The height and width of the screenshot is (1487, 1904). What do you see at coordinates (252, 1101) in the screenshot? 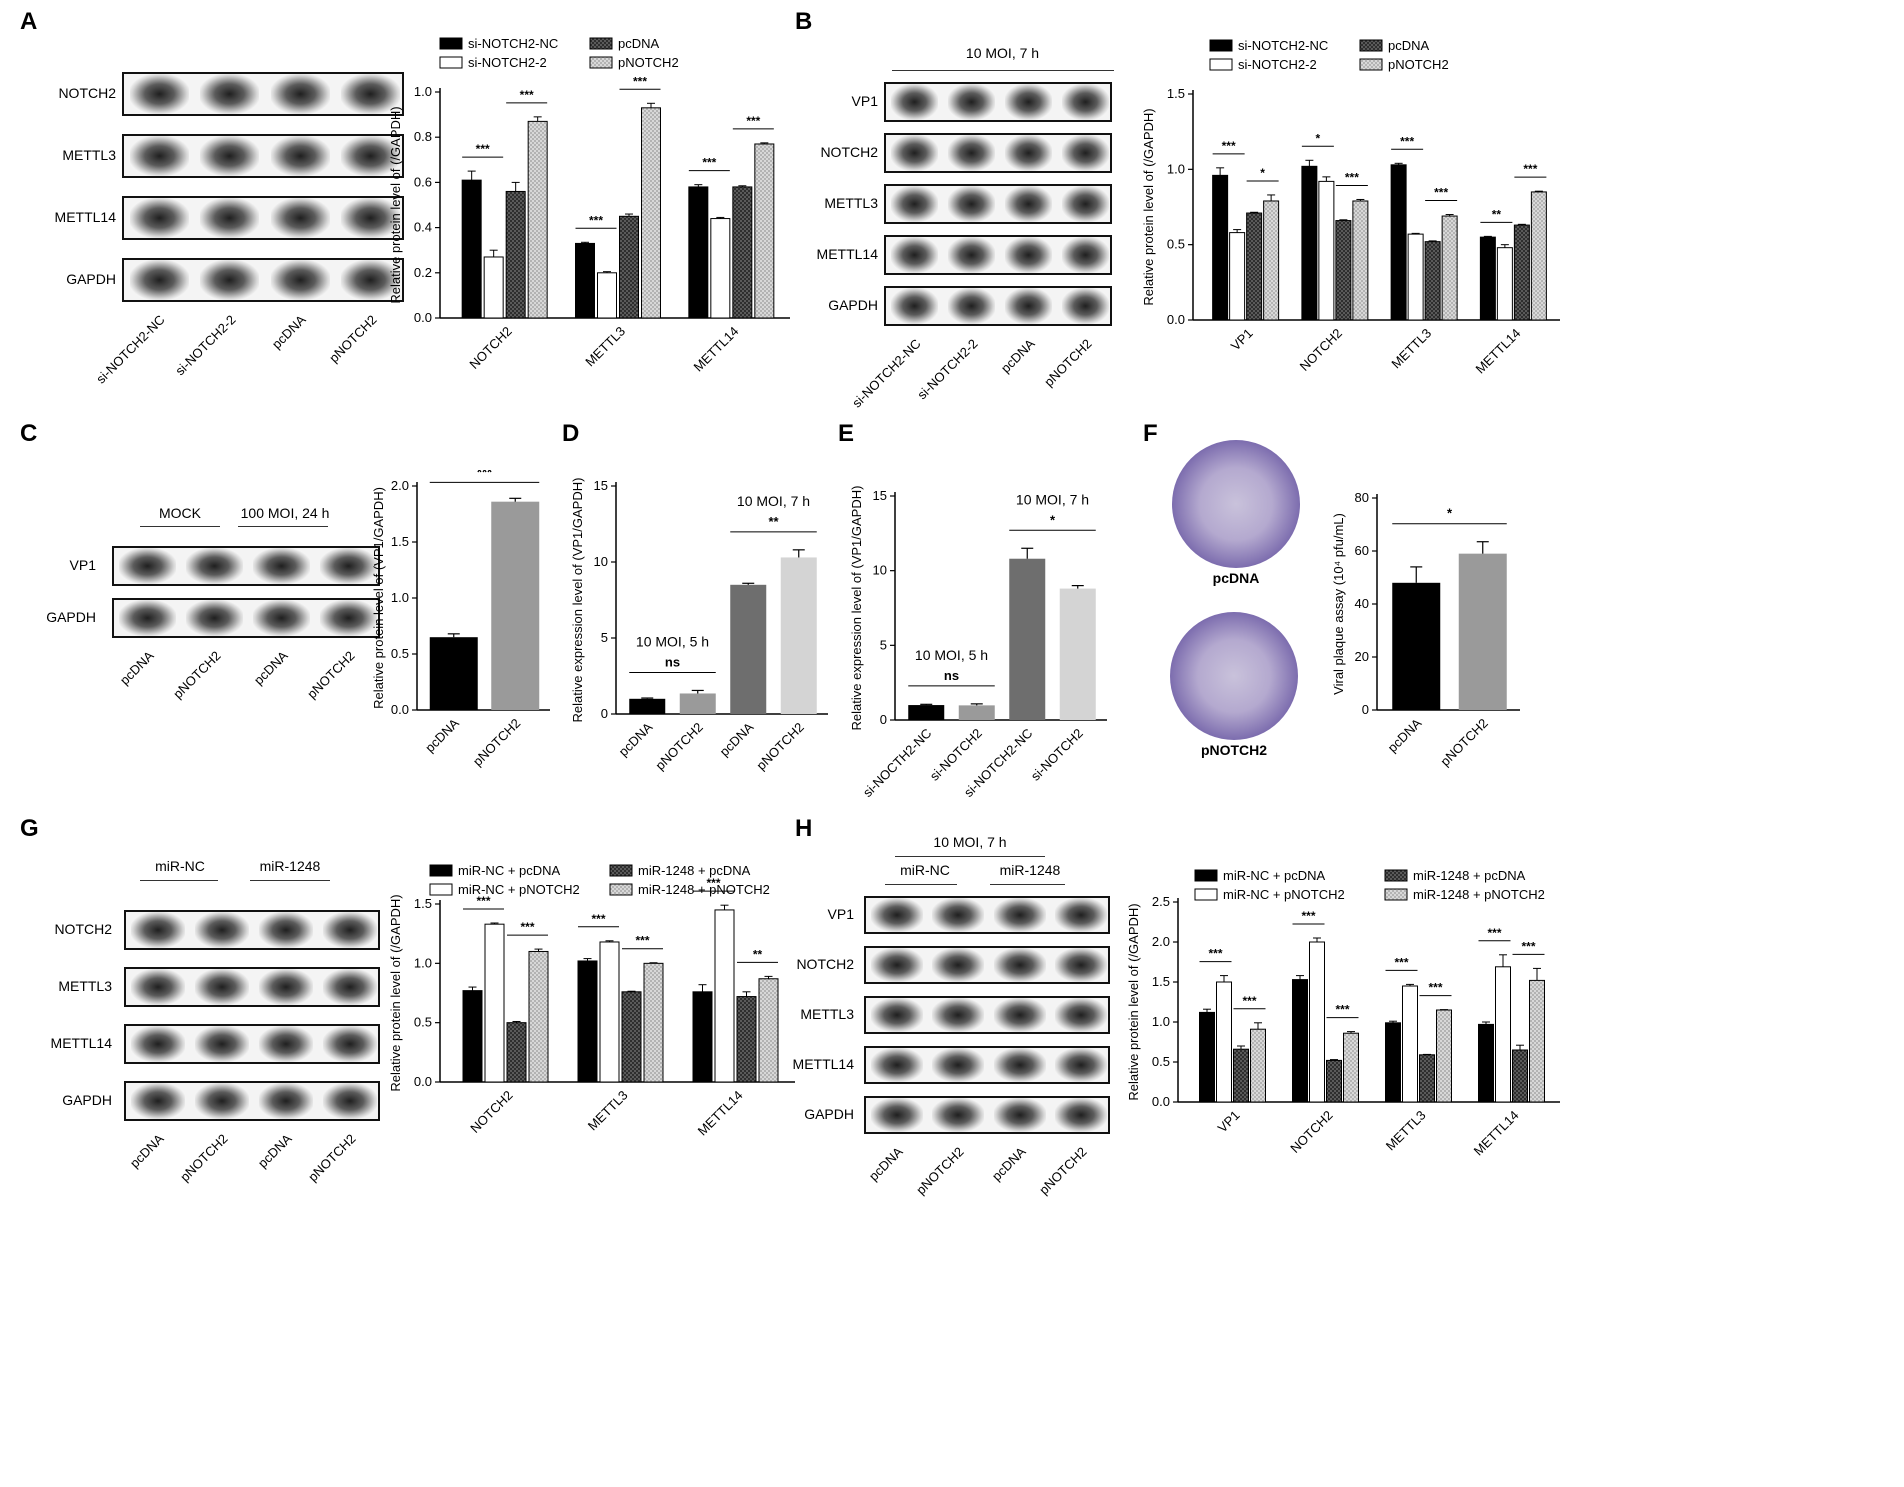
I see `blot-strip-gapdh` at bounding box center [252, 1101].